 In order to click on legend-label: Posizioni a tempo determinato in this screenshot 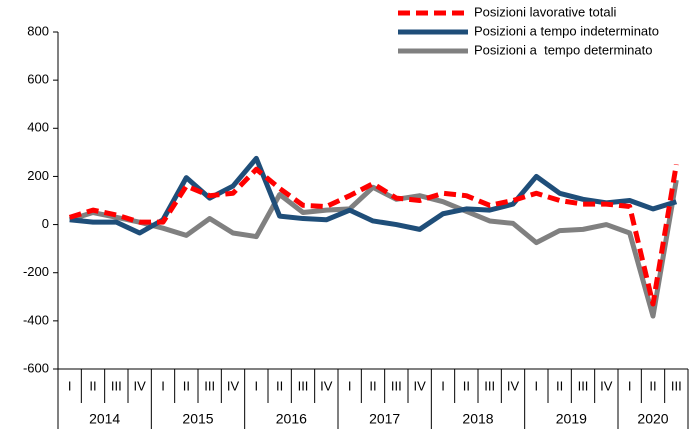, I will do `click(563, 49)`.